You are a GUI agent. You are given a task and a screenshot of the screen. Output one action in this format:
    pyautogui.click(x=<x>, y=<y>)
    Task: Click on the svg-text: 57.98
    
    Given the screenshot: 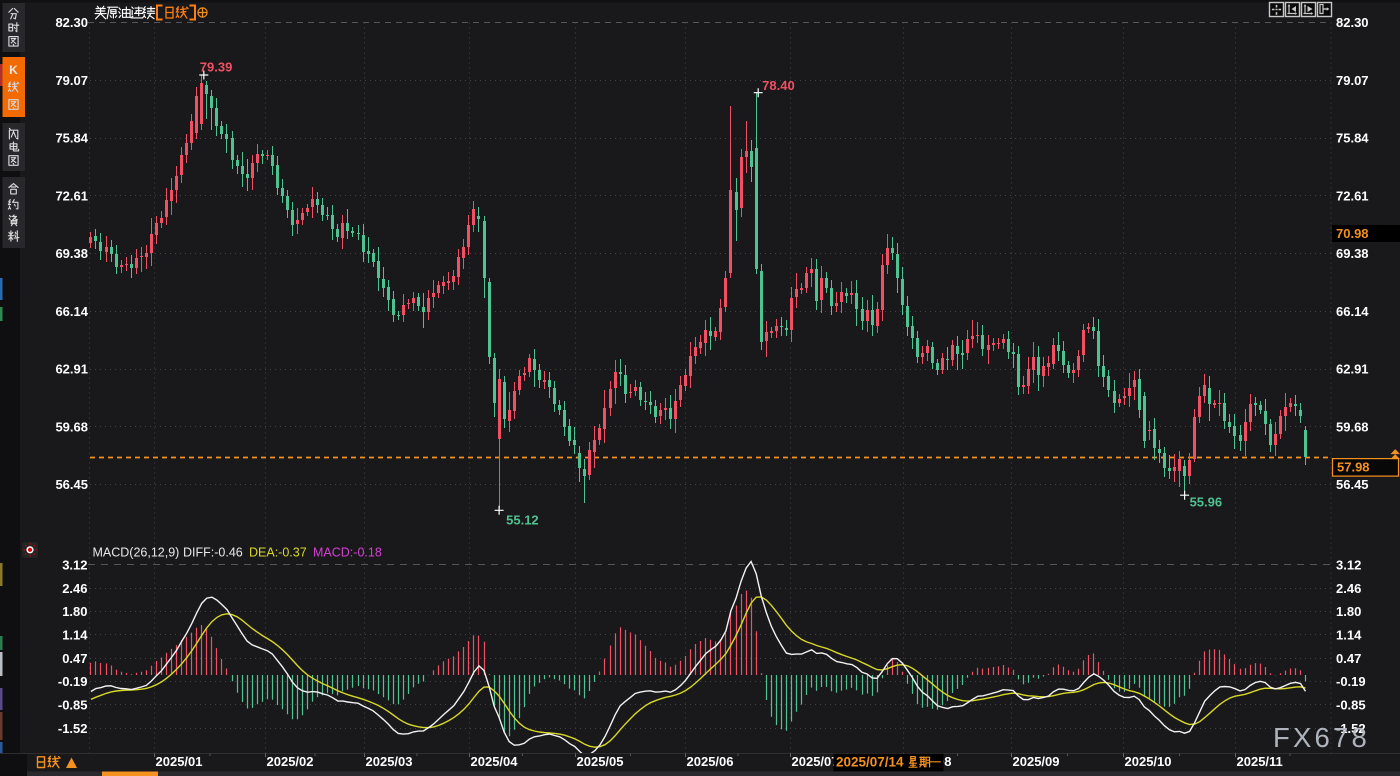 What is the action you would take?
    pyautogui.click(x=1353, y=467)
    